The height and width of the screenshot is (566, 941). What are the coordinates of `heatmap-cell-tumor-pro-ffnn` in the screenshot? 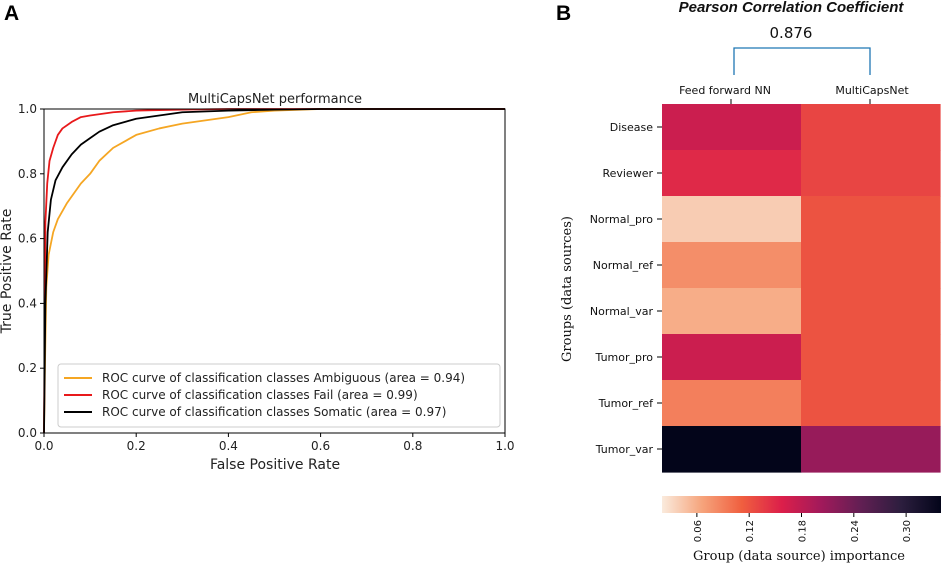 It's located at (732, 357).